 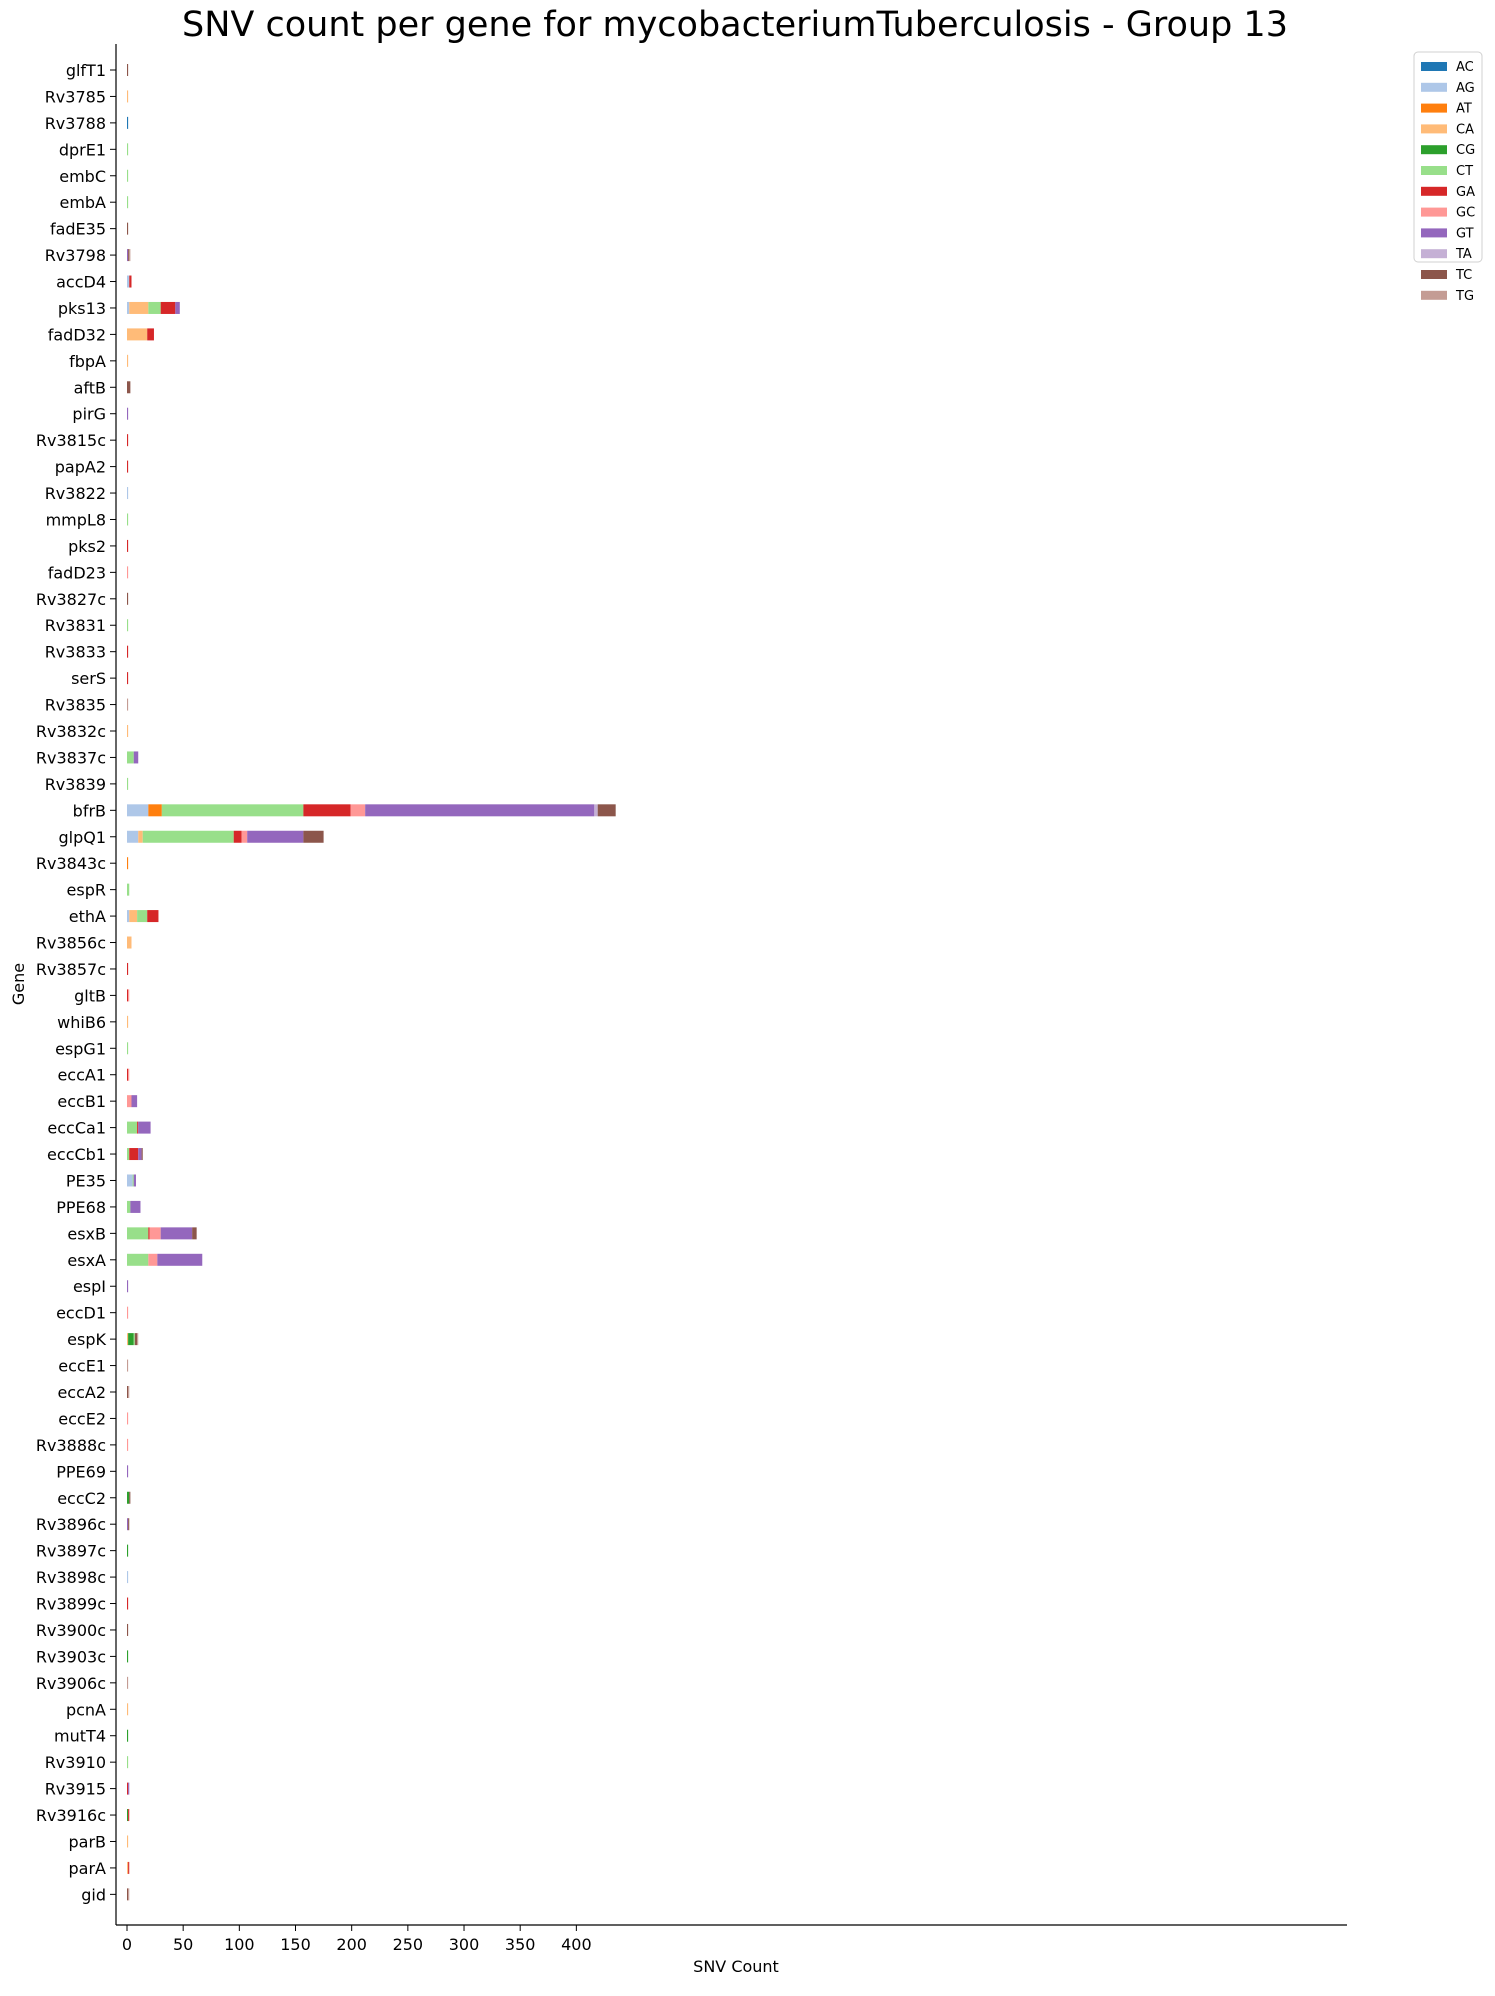 I want to click on y-tick-label: Rv3837c, so click(x=71, y=757).